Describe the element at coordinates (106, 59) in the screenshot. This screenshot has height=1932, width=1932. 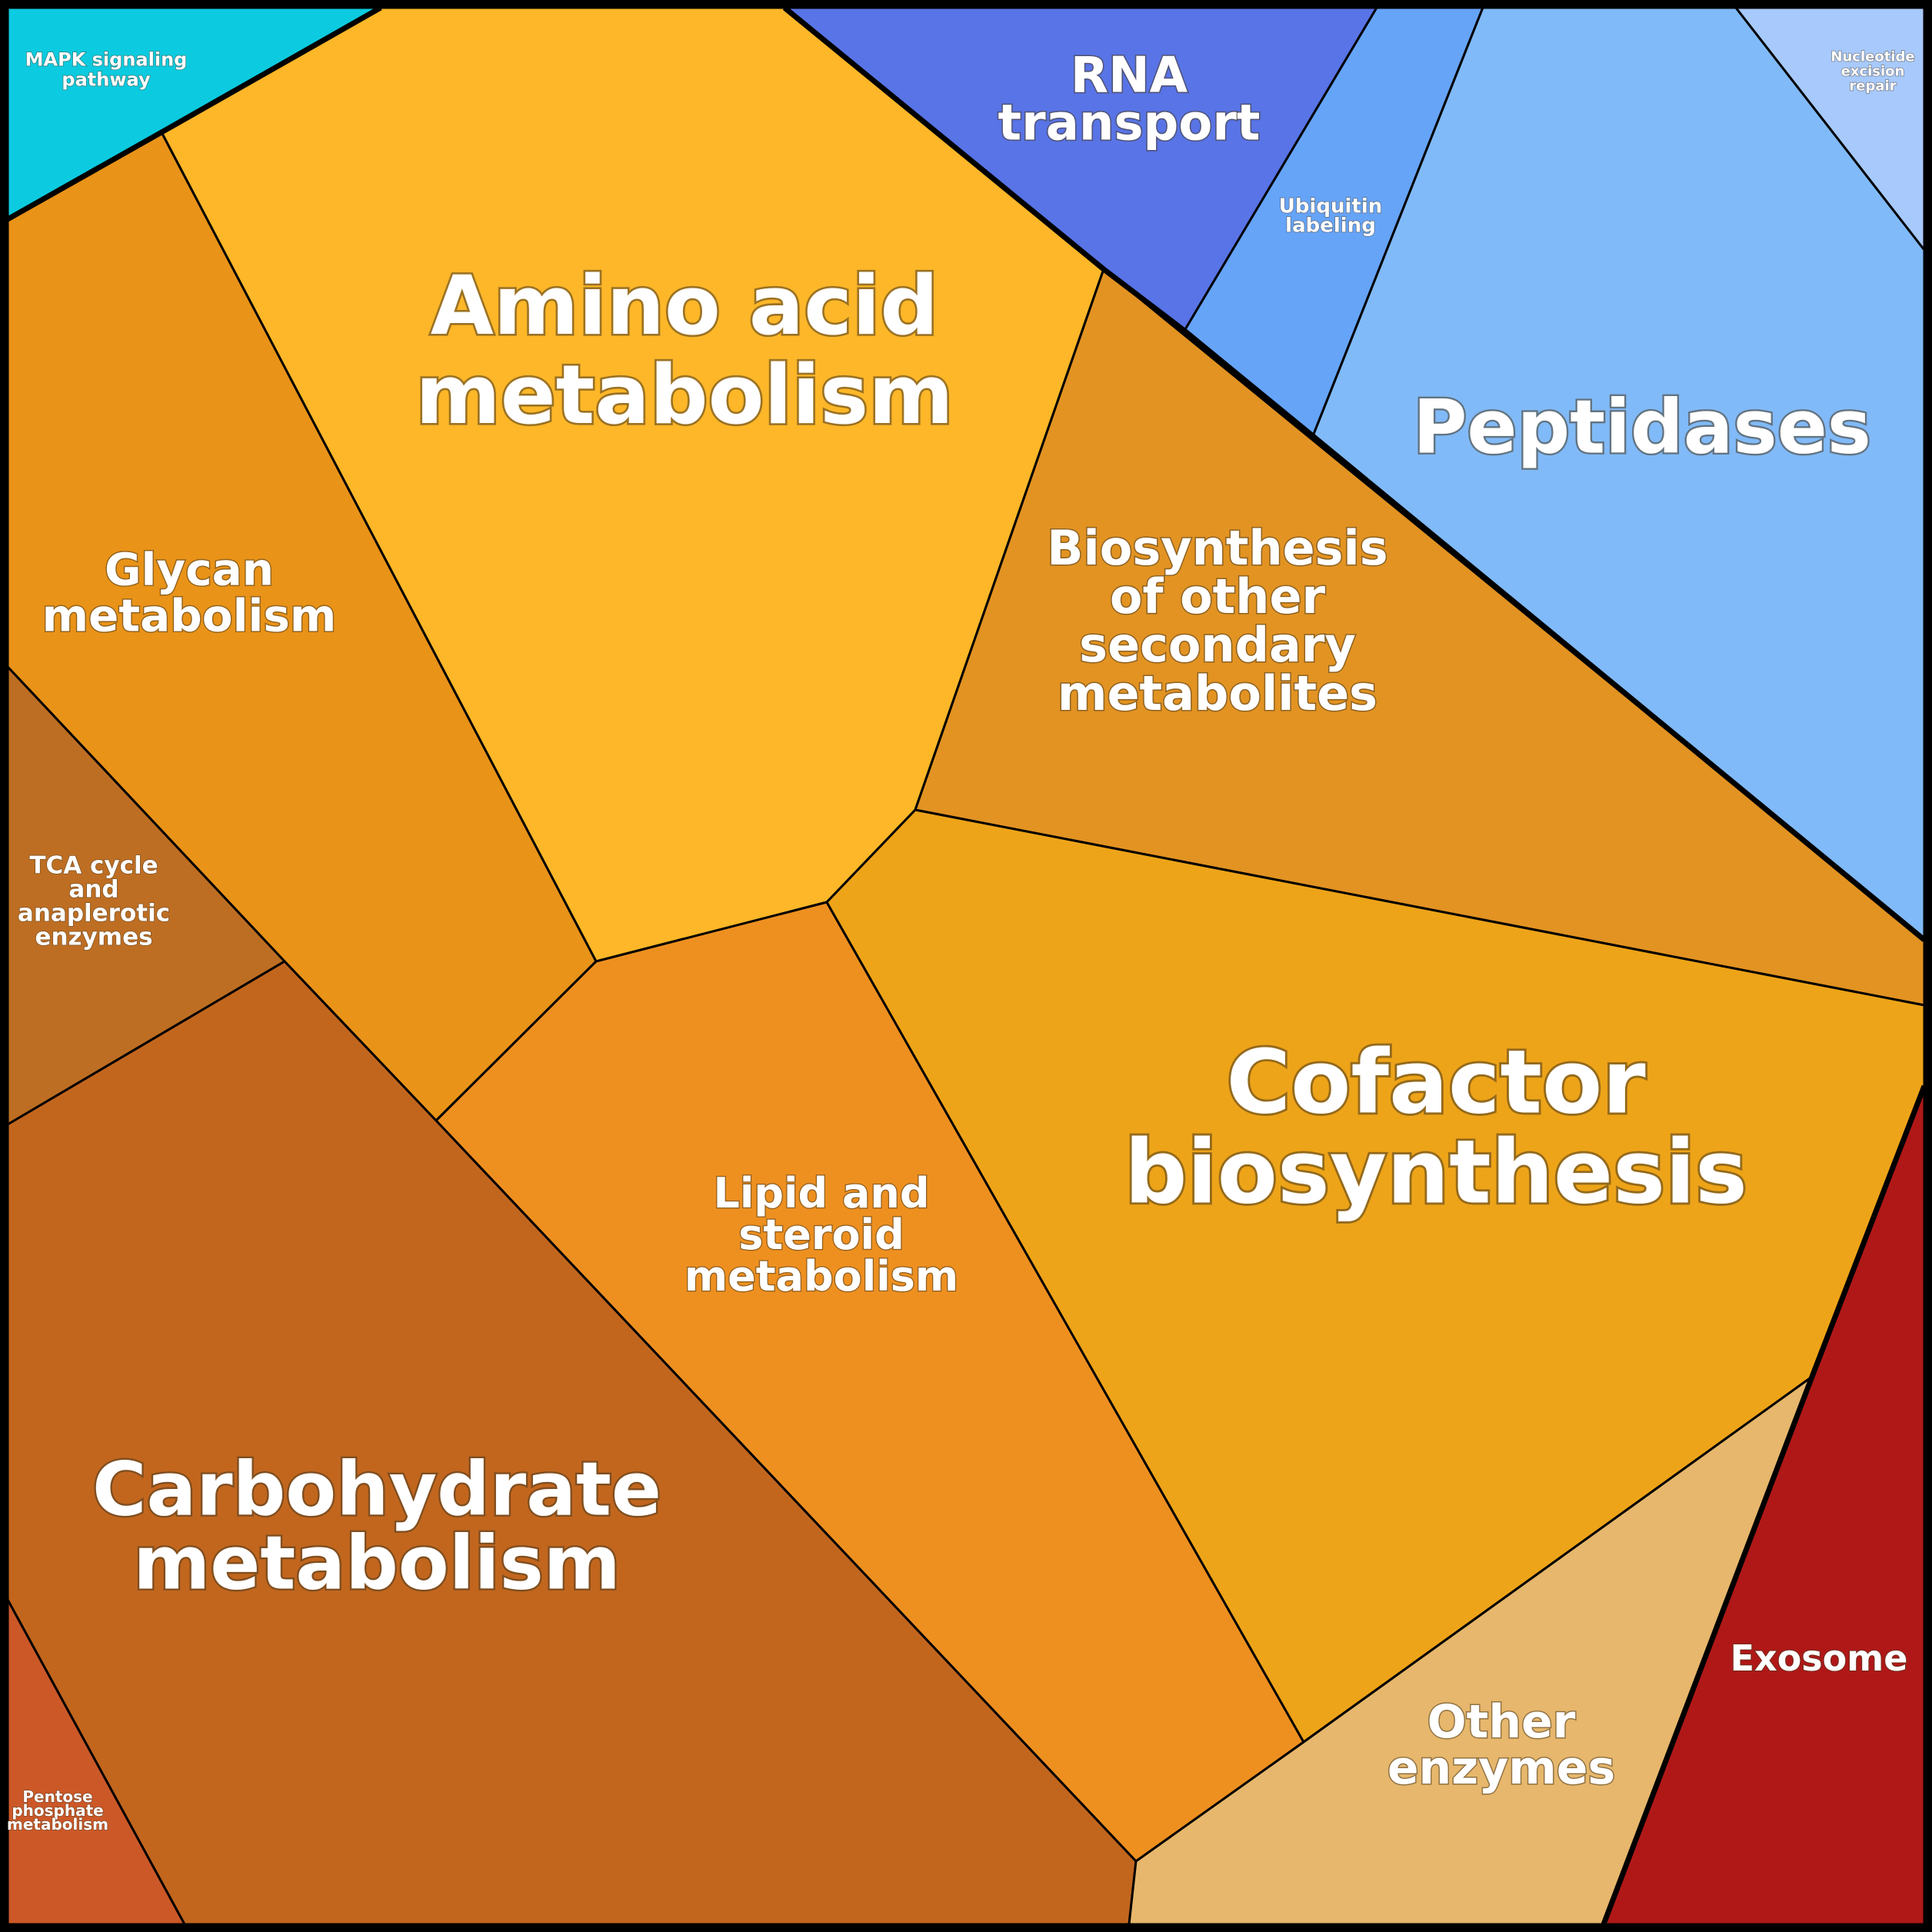
I see `label-line: MAPK signaling` at that location.